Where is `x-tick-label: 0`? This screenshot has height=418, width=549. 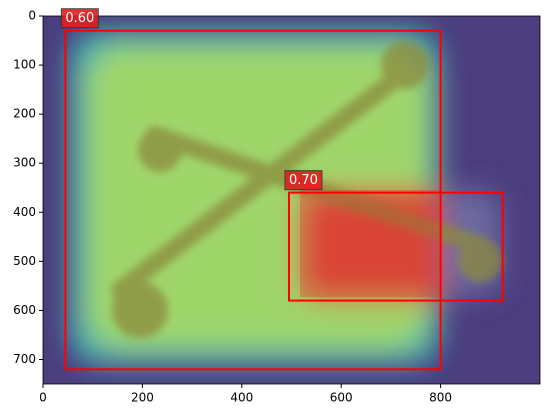
x-tick-label: 0 is located at coordinates (43, 398).